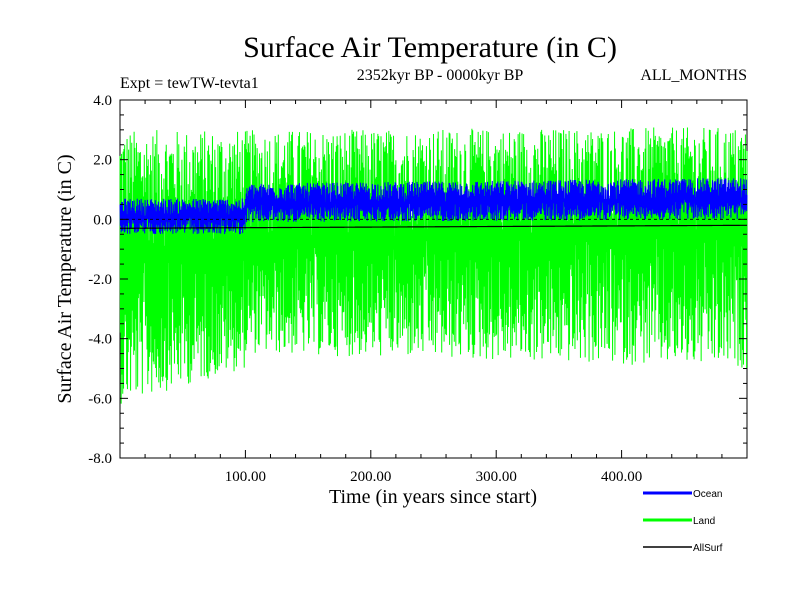 This screenshot has width=800, height=600. I want to click on chart-subtitle-left: Expt = tewTW-tevta1, so click(189, 83).